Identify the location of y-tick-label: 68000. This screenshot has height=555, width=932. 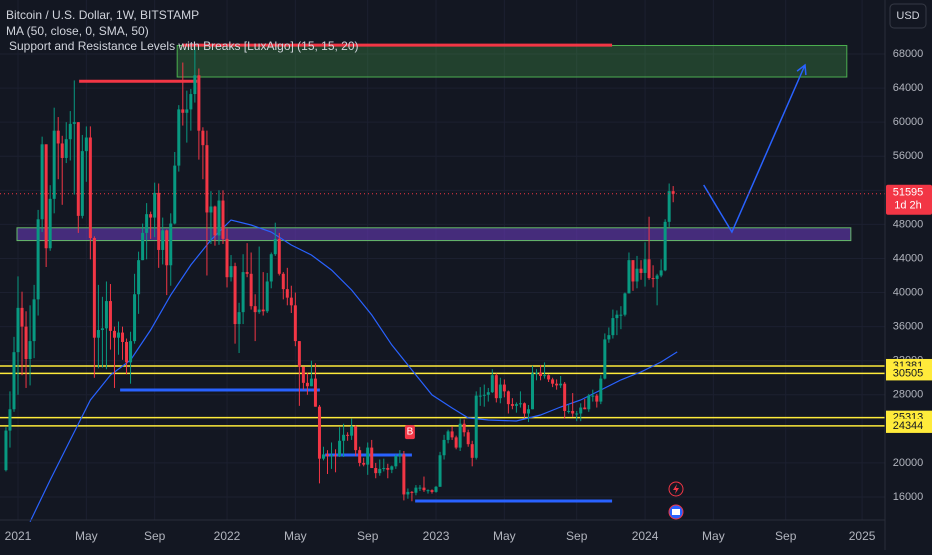
(908, 54).